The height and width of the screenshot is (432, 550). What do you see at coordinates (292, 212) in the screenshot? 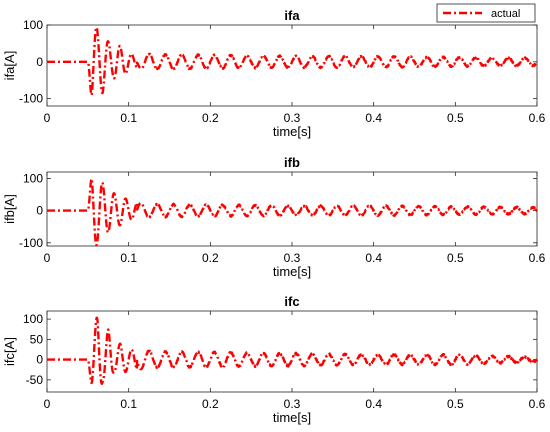
I see `series-line-ifb-actual` at bounding box center [292, 212].